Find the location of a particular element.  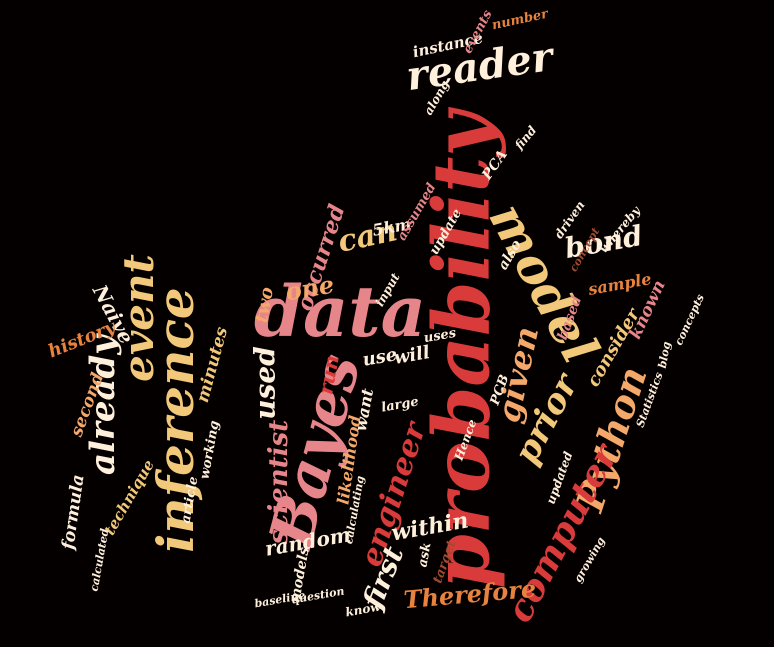

word-already: already is located at coordinates (103, 404).